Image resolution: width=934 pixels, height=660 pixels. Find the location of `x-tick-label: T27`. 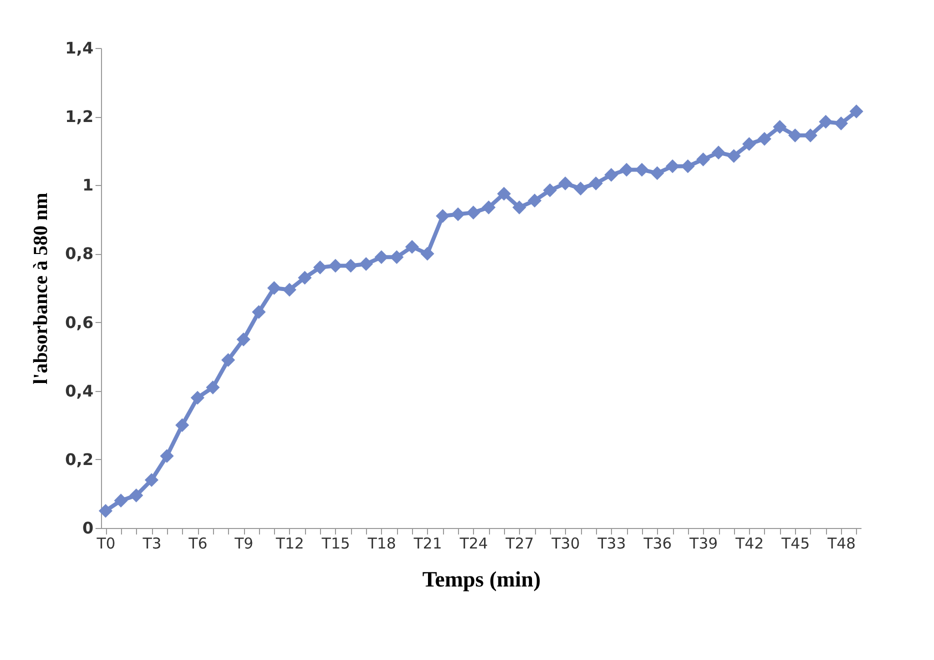

x-tick-label: T27 is located at coordinates (519, 543).